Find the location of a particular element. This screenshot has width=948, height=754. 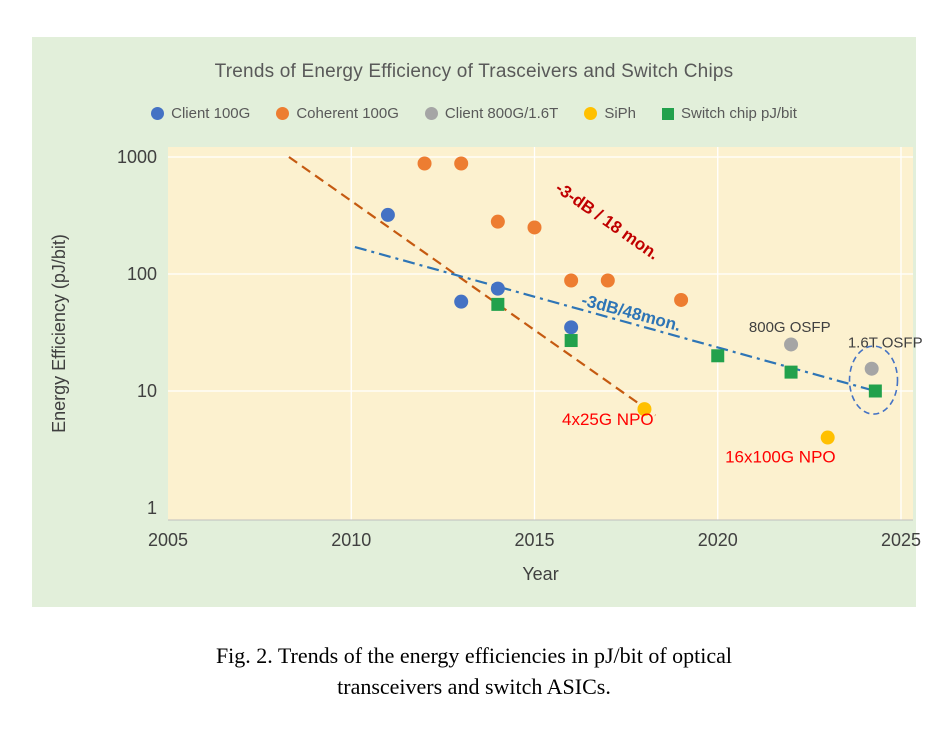

legend-label: Coherent 100G is located at coordinates (347, 113).